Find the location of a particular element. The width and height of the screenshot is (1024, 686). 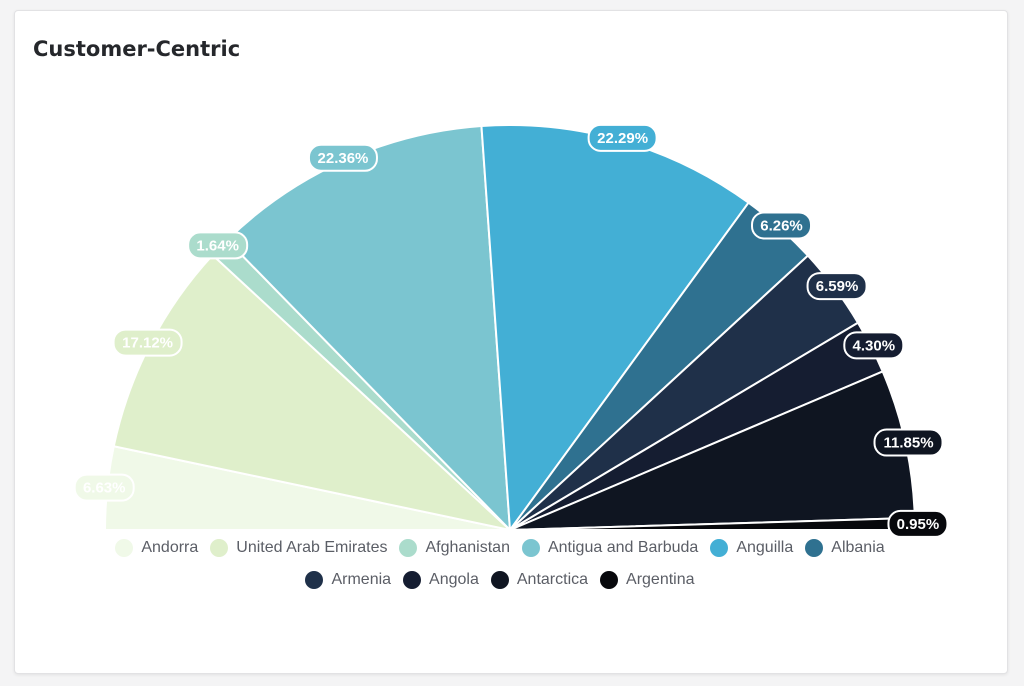

legend-item: Anguilla is located at coordinates (751, 548).